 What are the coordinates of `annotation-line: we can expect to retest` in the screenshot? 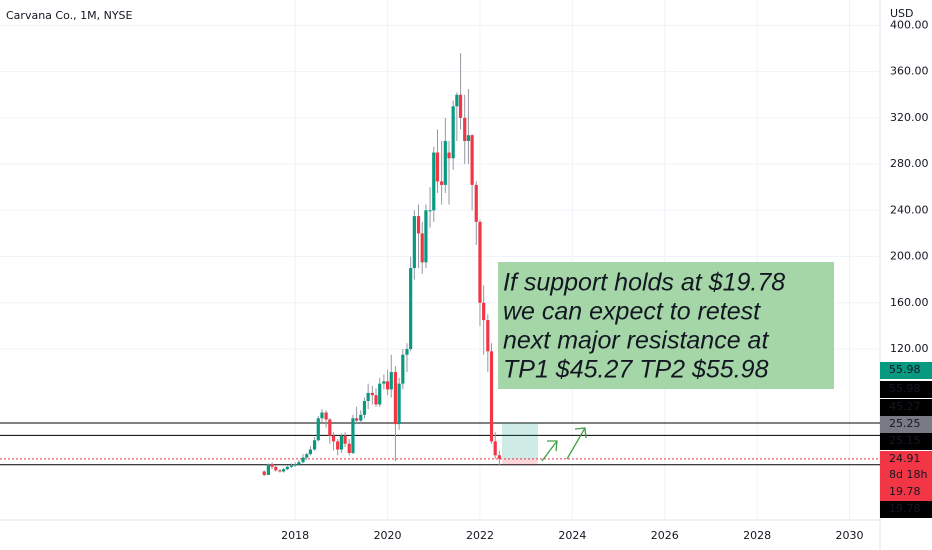 It's located at (632, 312).